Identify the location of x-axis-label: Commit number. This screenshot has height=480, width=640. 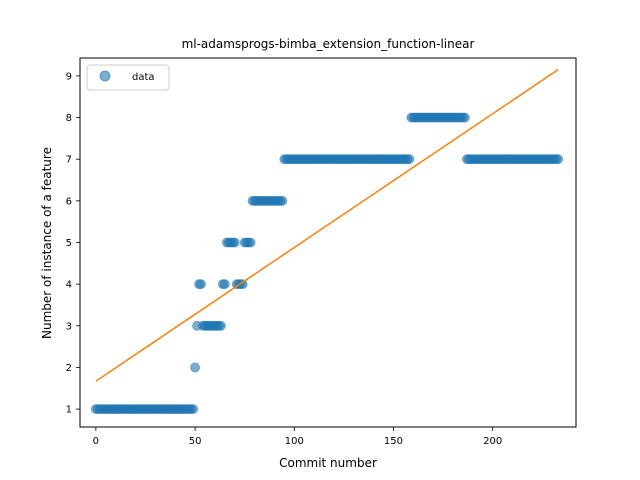
(328, 463).